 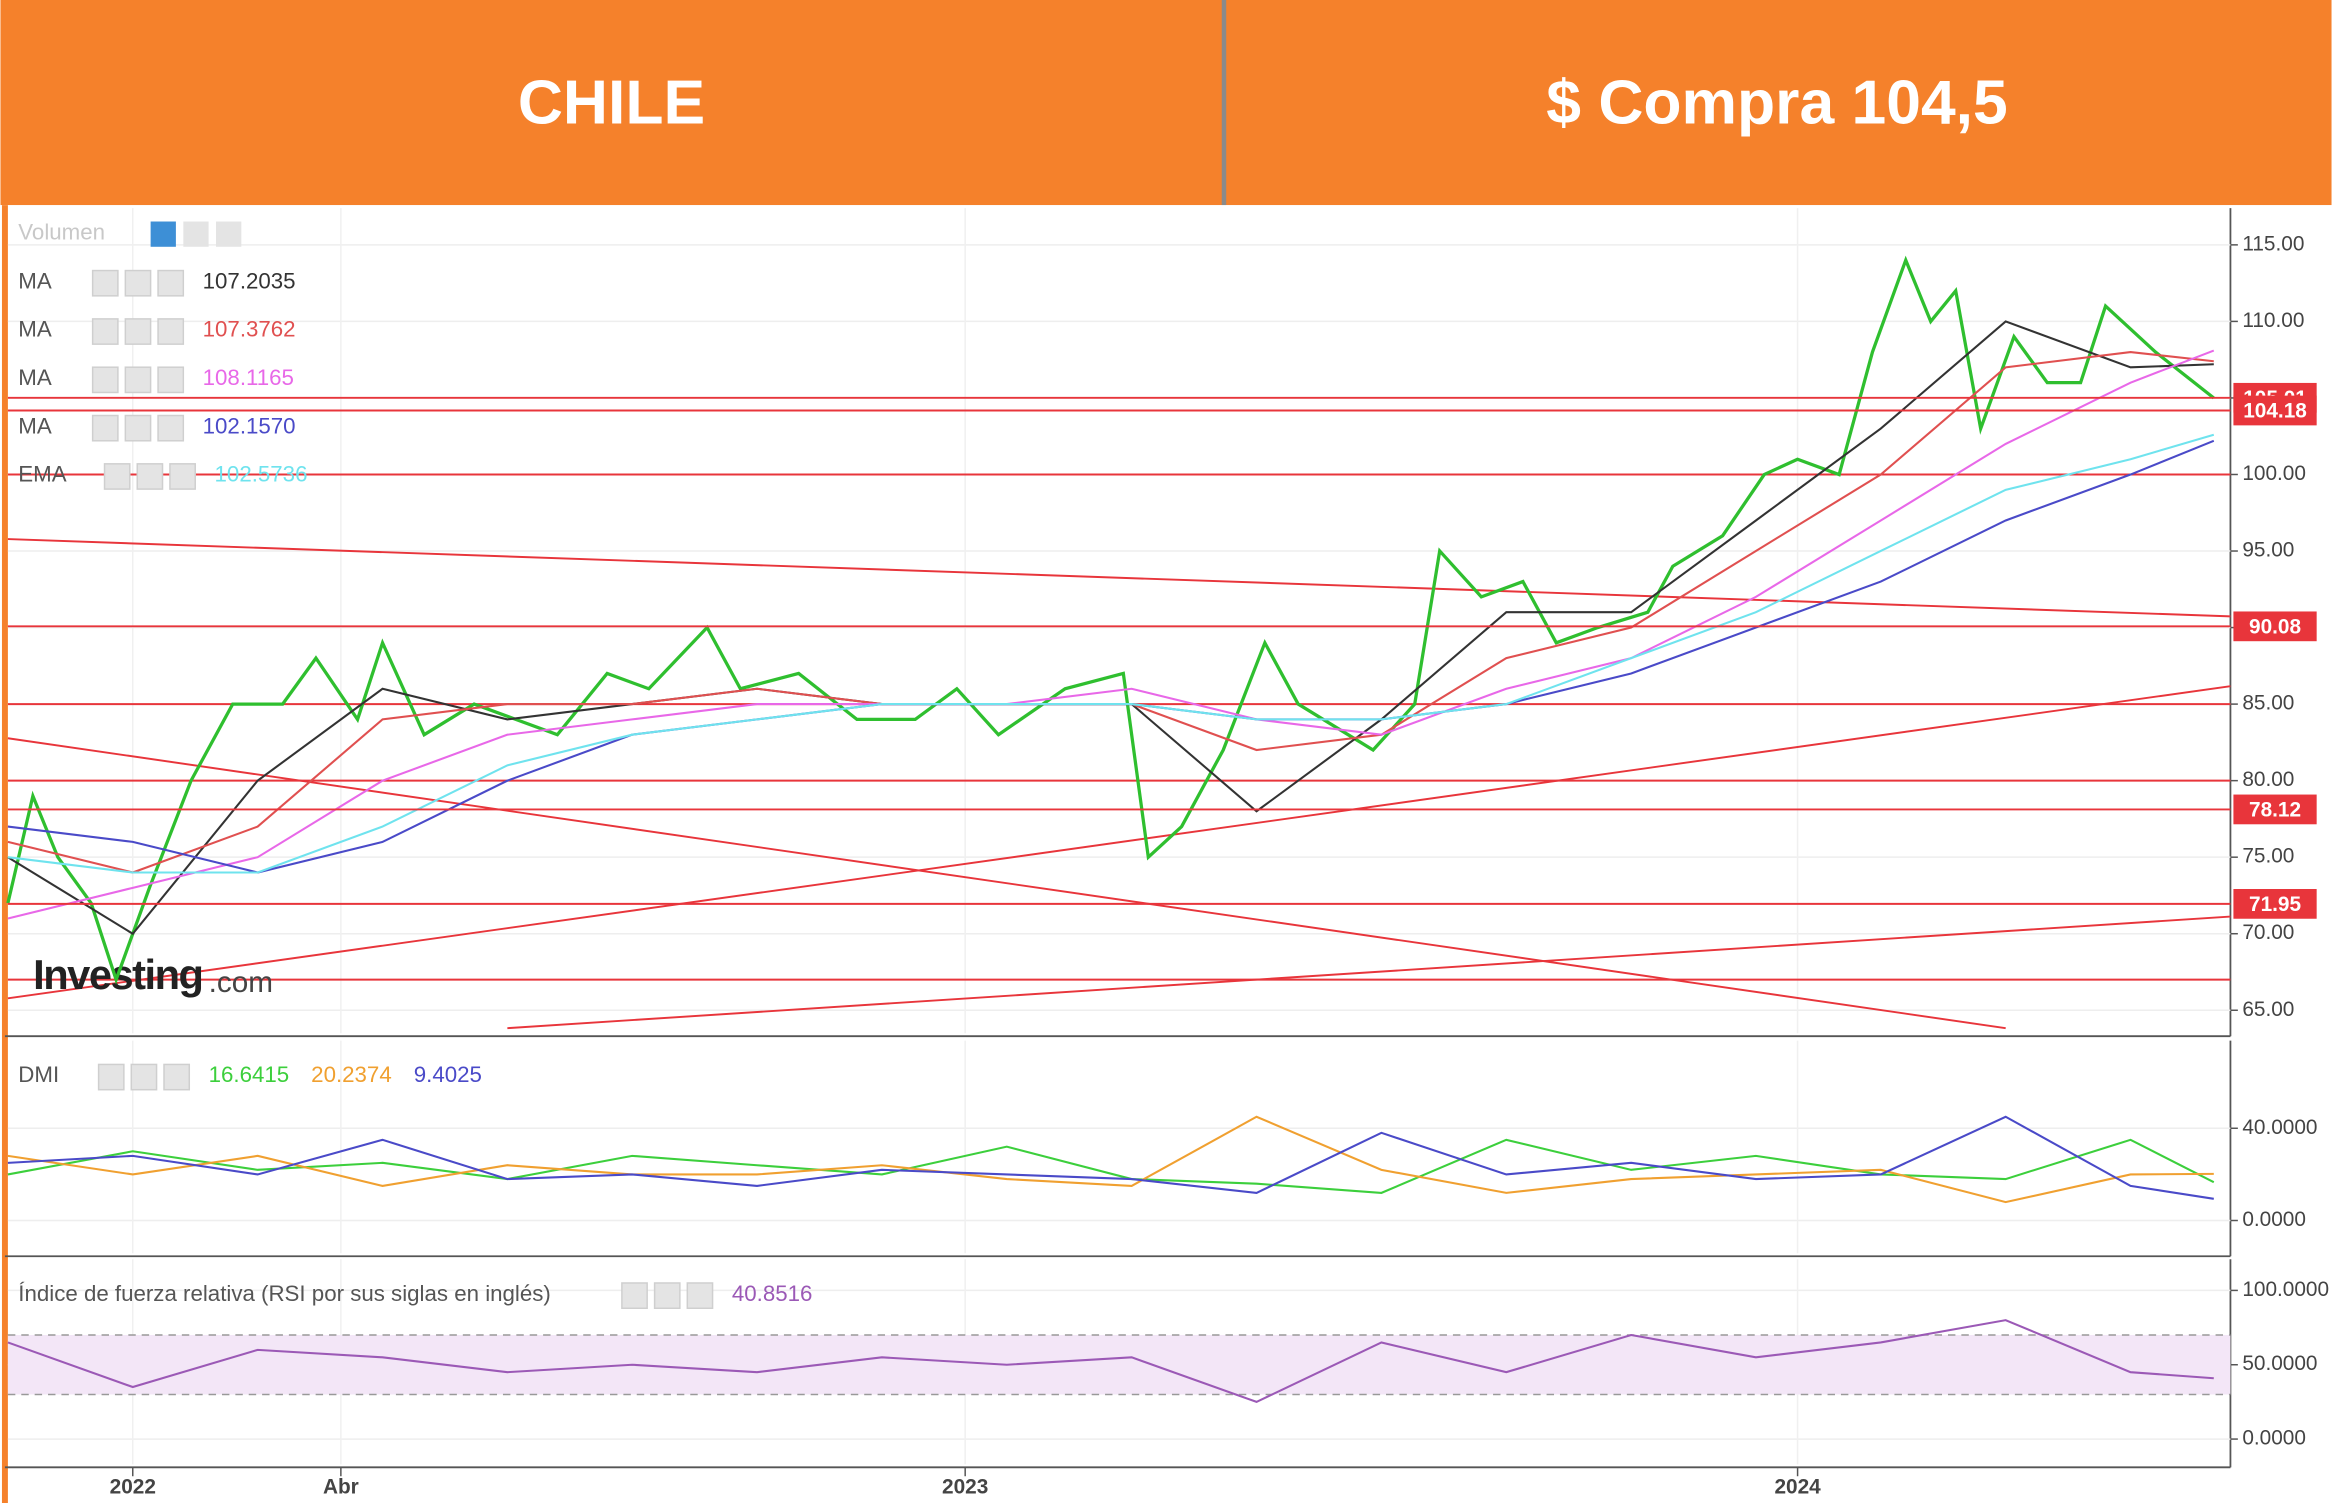 I want to click on level-label: 78.12, so click(x=2275, y=809).